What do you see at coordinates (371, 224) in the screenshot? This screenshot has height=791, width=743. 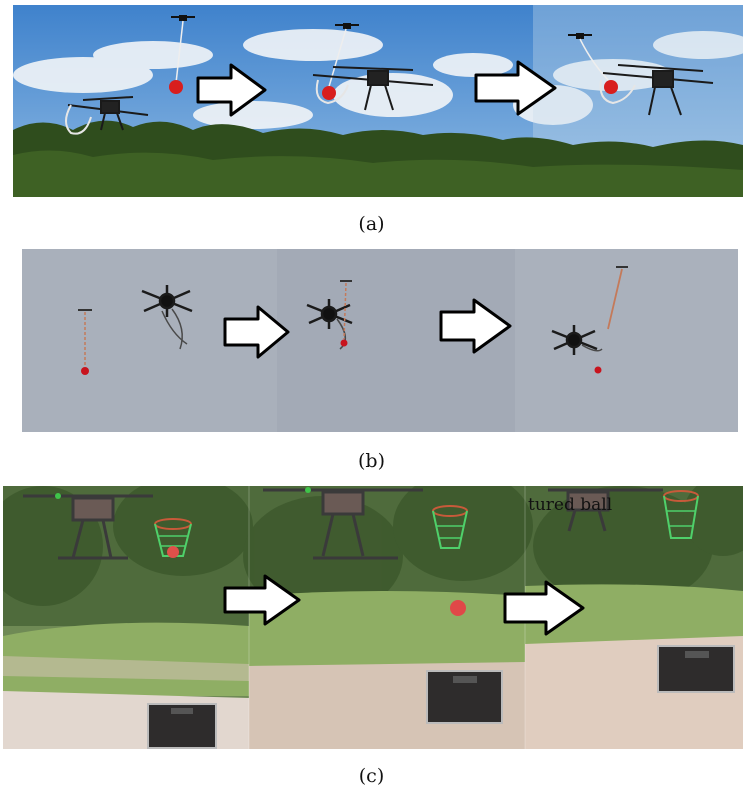 I see `caption-a: (a)` at bounding box center [371, 224].